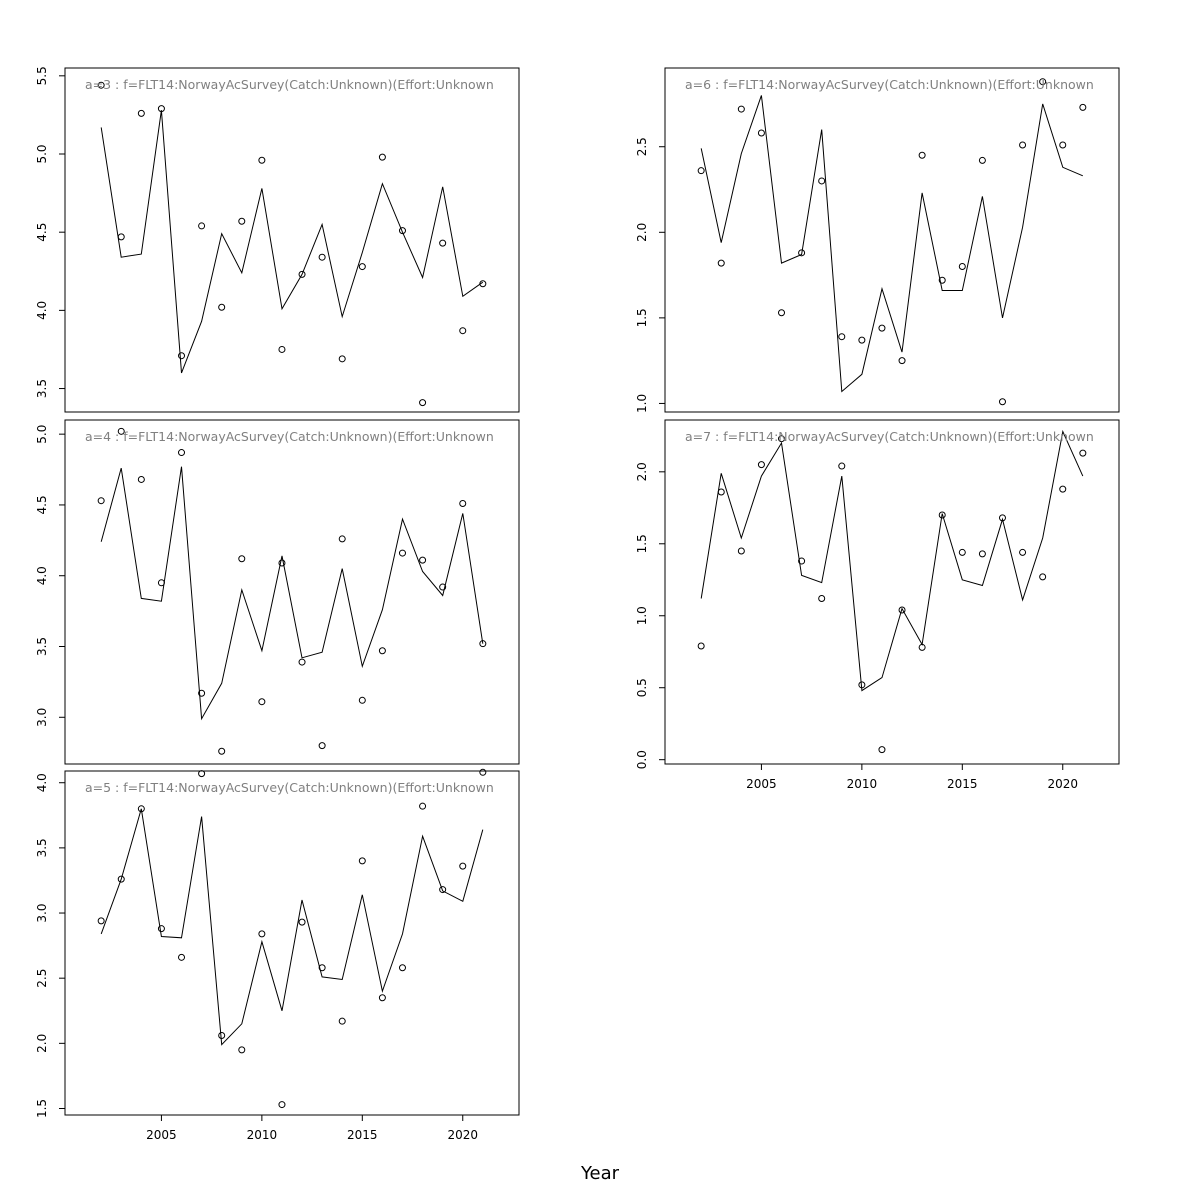  What do you see at coordinates (642, 687) in the screenshot?
I see `y-tick-label: 0.5` at bounding box center [642, 687].